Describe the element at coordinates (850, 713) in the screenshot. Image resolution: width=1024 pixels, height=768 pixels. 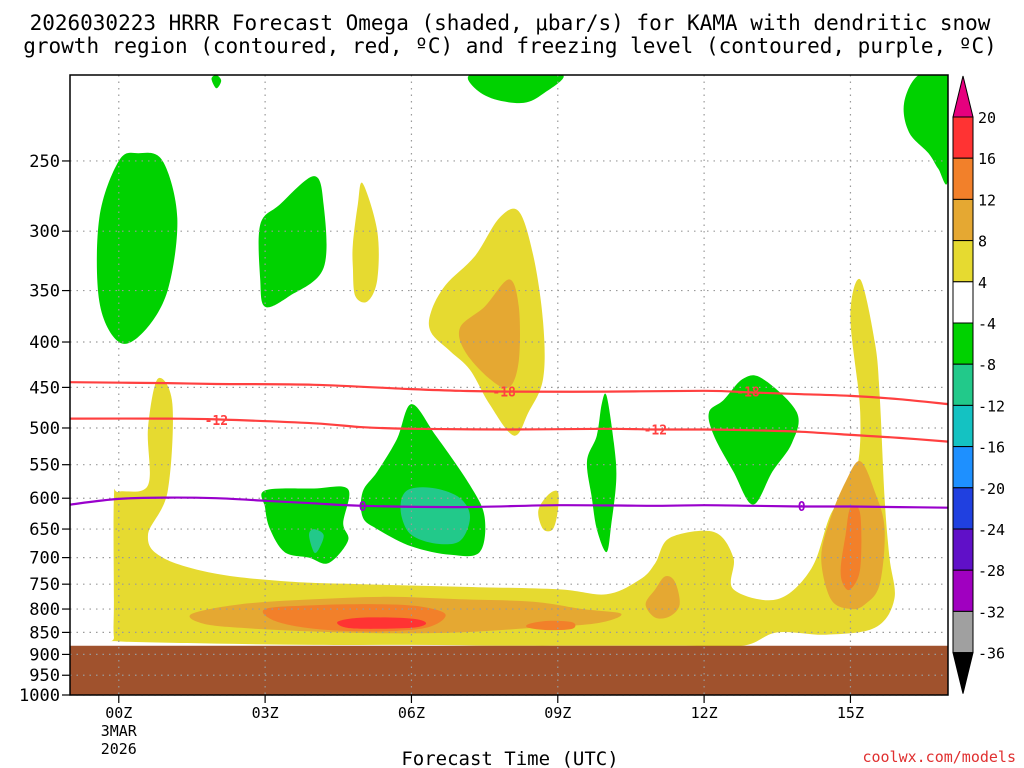
I see `x-tick-label-15Z: 15Z` at that location.